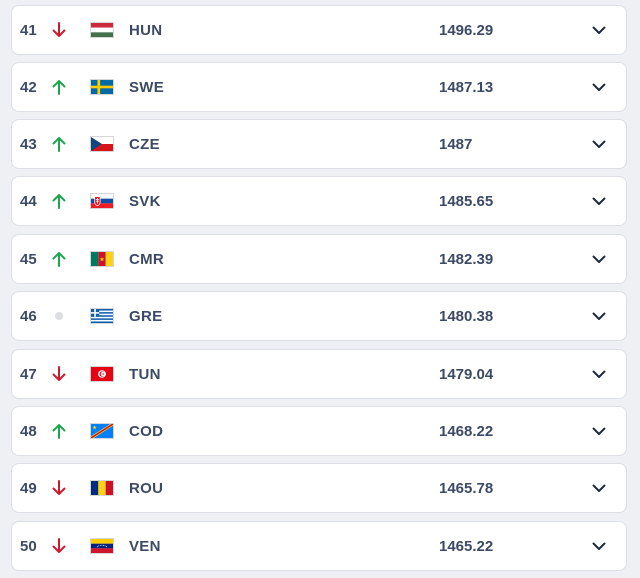 This screenshot has width=640, height=578. What do you see at coordinates (145, 546) in the screenshot?
I see `country-code: VEN` at bounding box center [145, 546].